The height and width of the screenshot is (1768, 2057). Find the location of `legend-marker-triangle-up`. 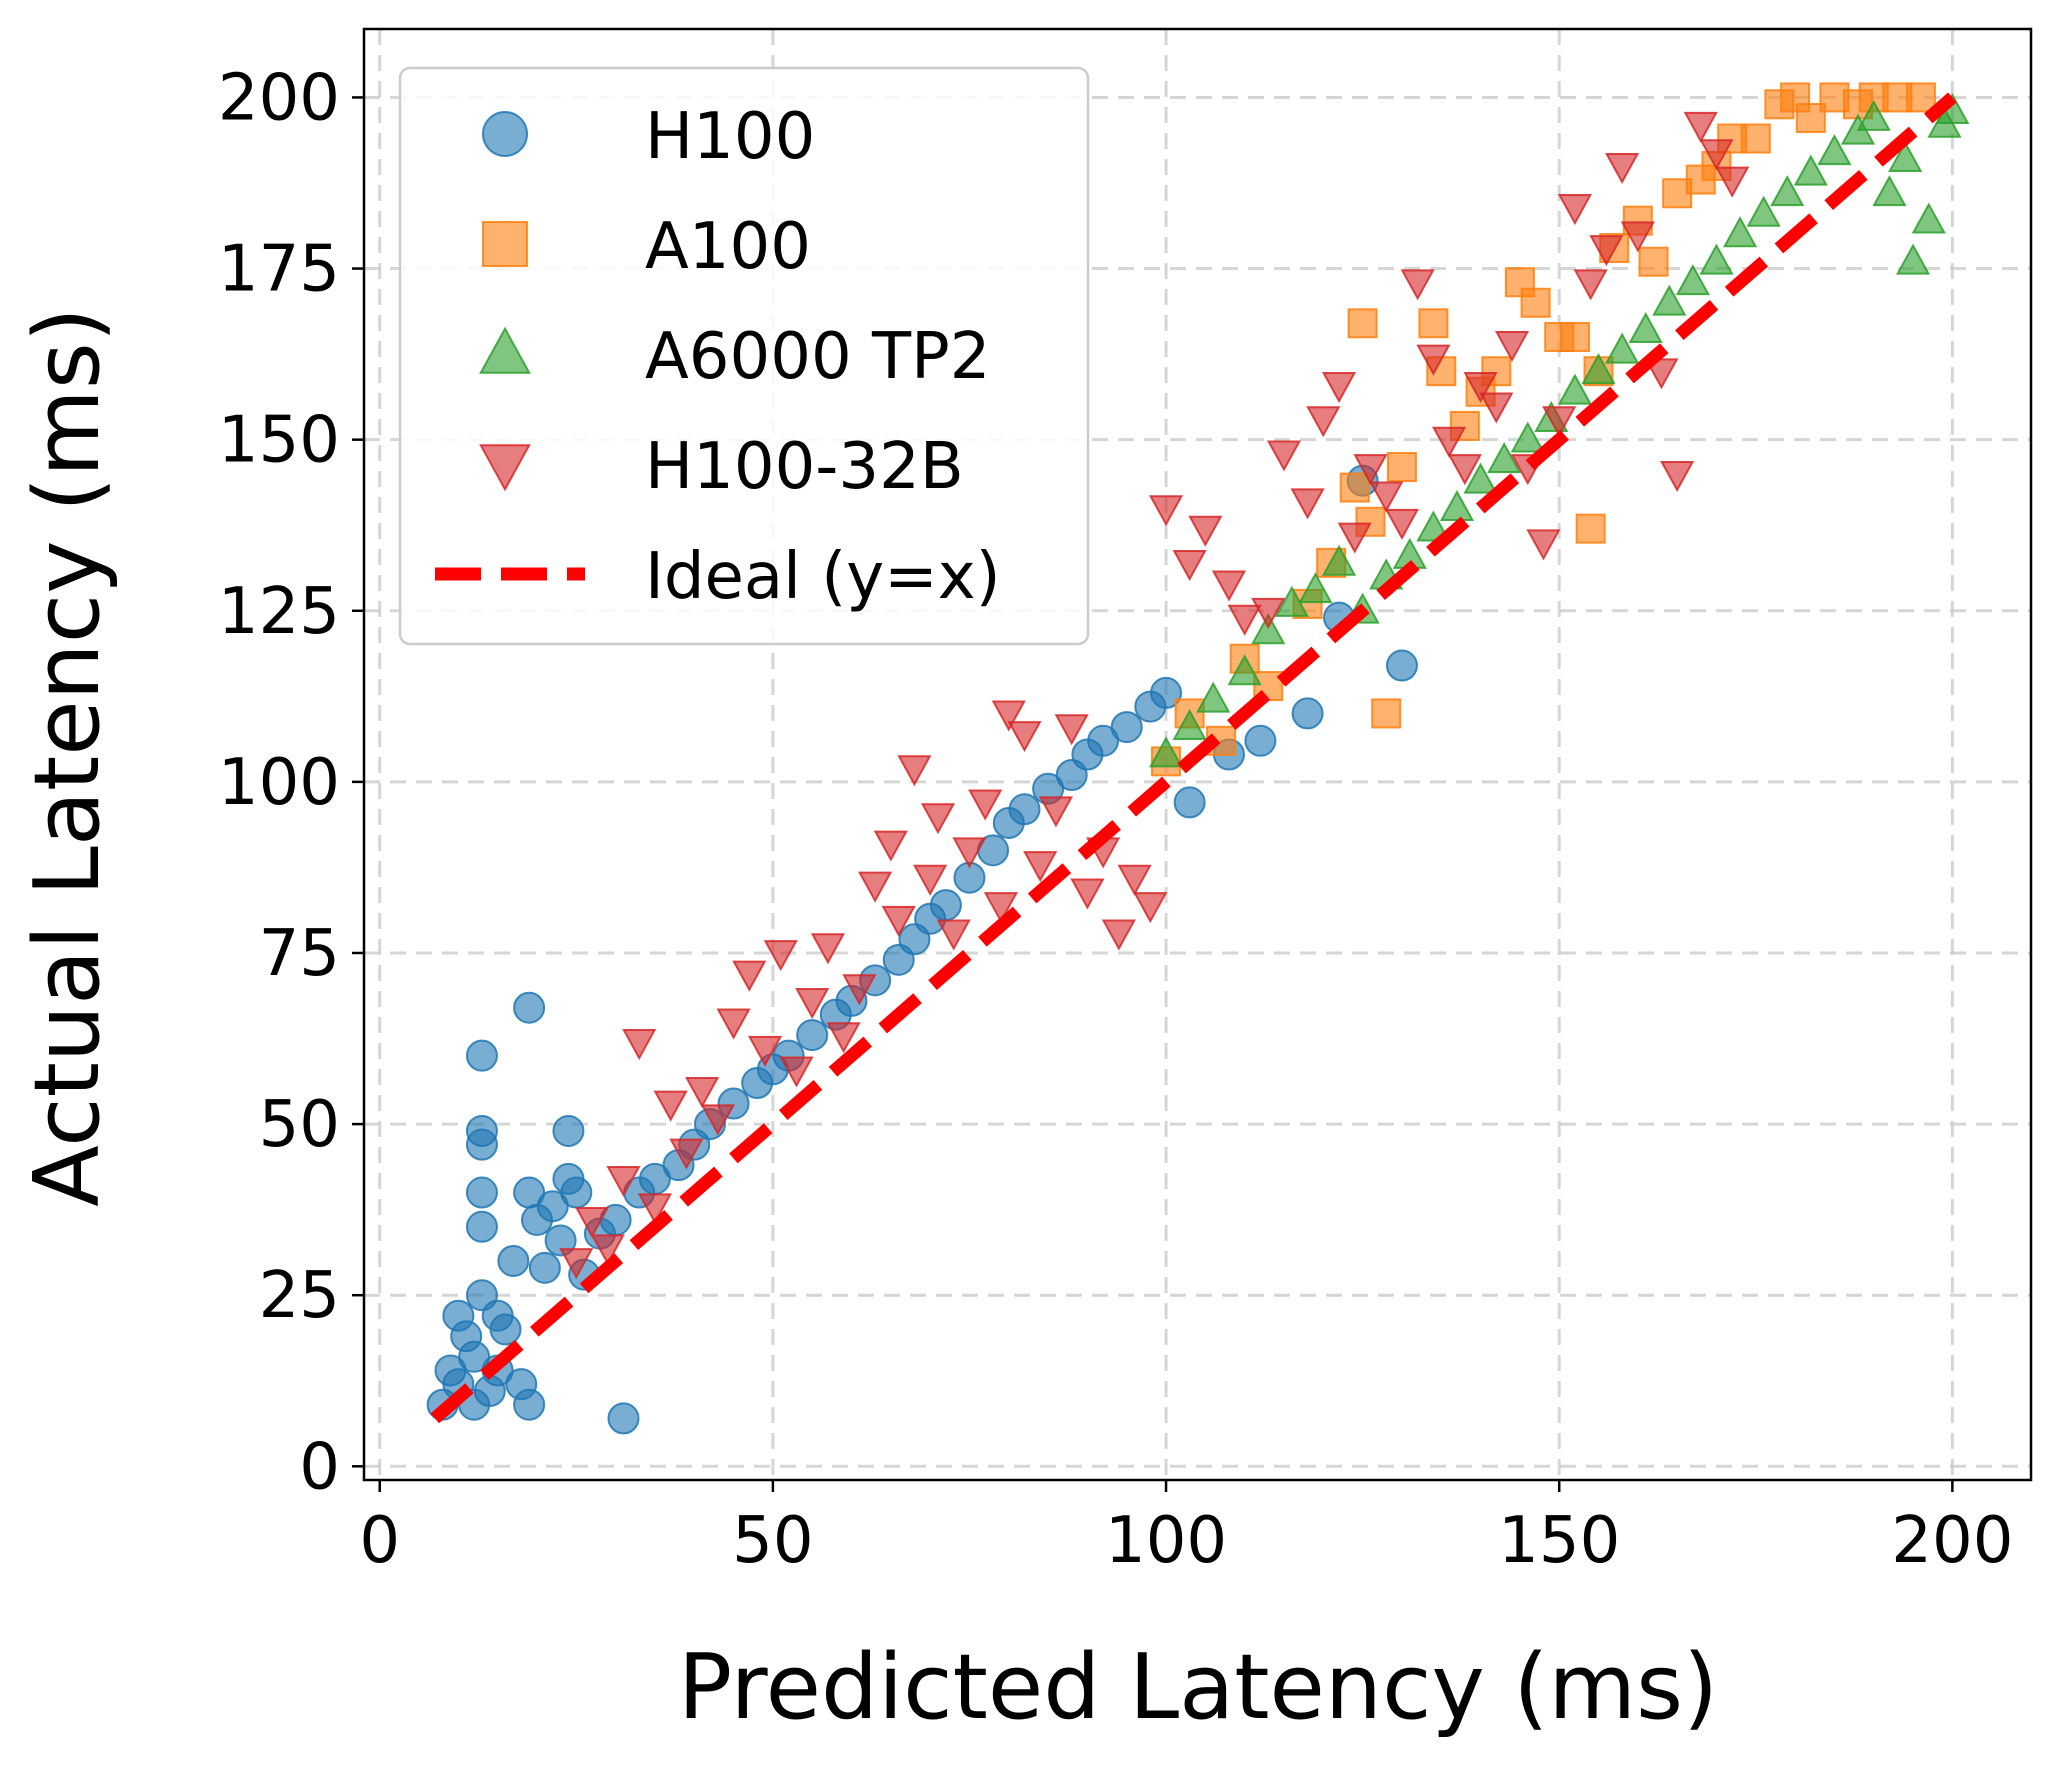

legend-marker-triangle-up is located at coordinates (505, 350).